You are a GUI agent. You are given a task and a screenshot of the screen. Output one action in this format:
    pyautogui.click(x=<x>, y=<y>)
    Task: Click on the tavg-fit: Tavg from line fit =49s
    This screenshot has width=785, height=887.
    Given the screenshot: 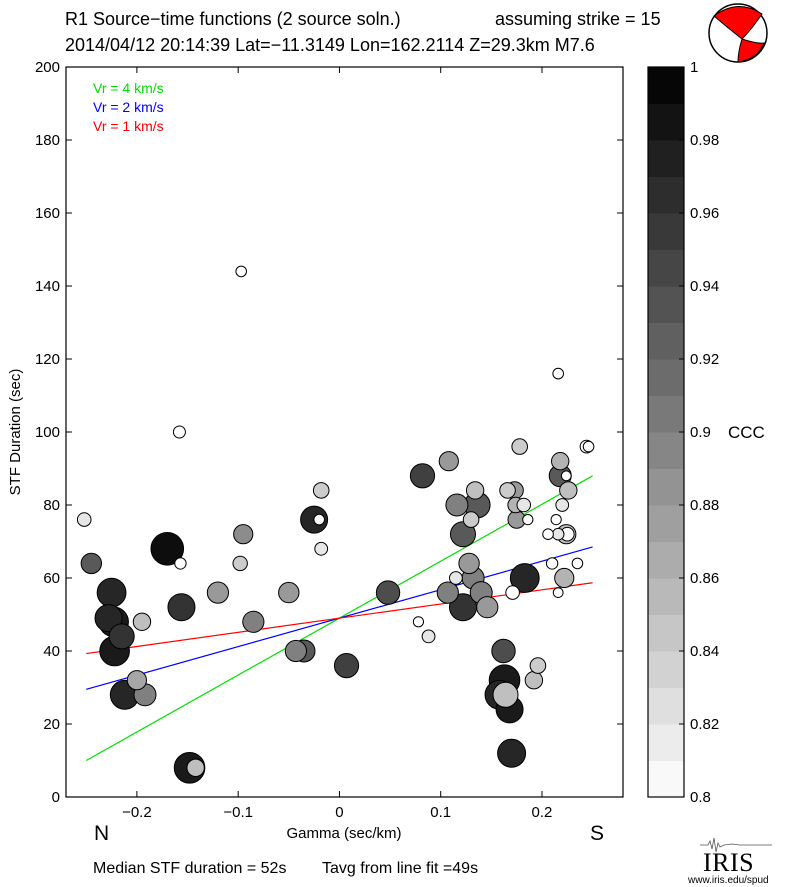 What is the action you would take?
    pyautogui.click(x=400, y=868)
    